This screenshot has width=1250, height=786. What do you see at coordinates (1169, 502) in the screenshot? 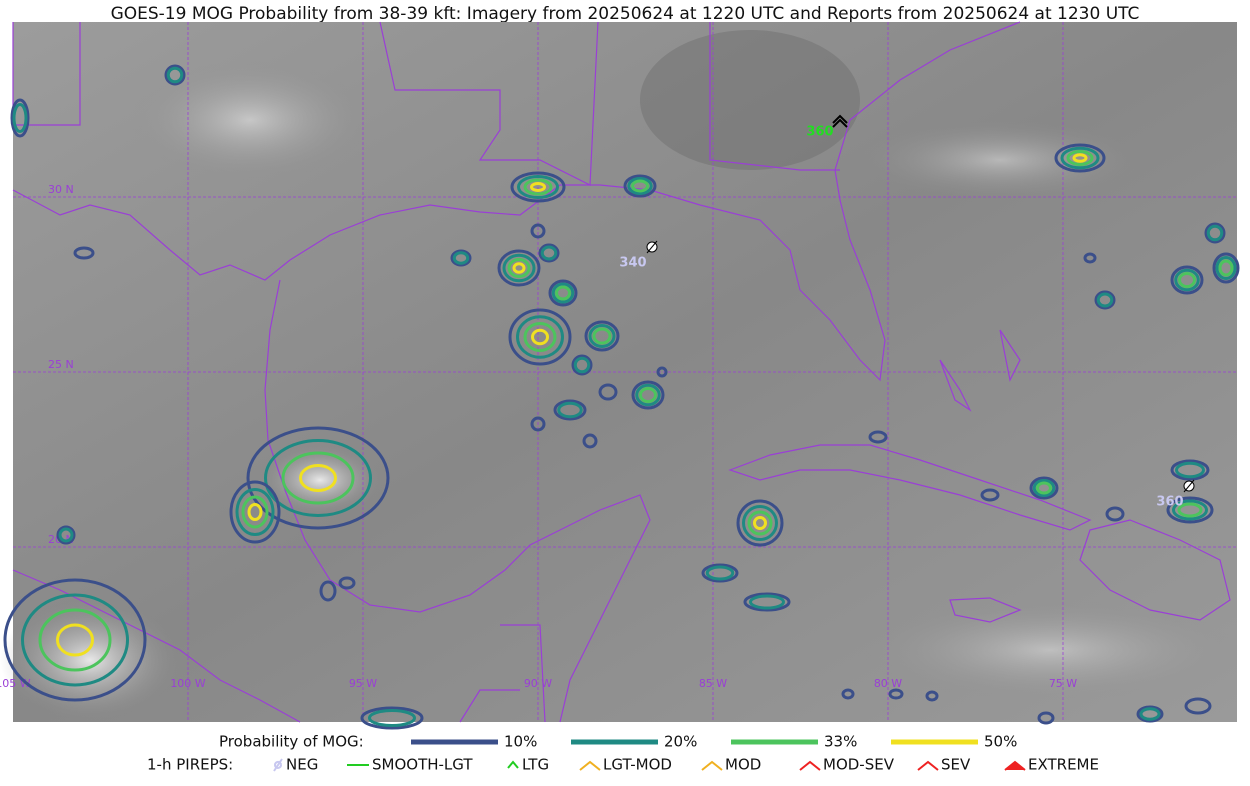
I see `pirep-label: 360` at bounding box center [1169, 502].